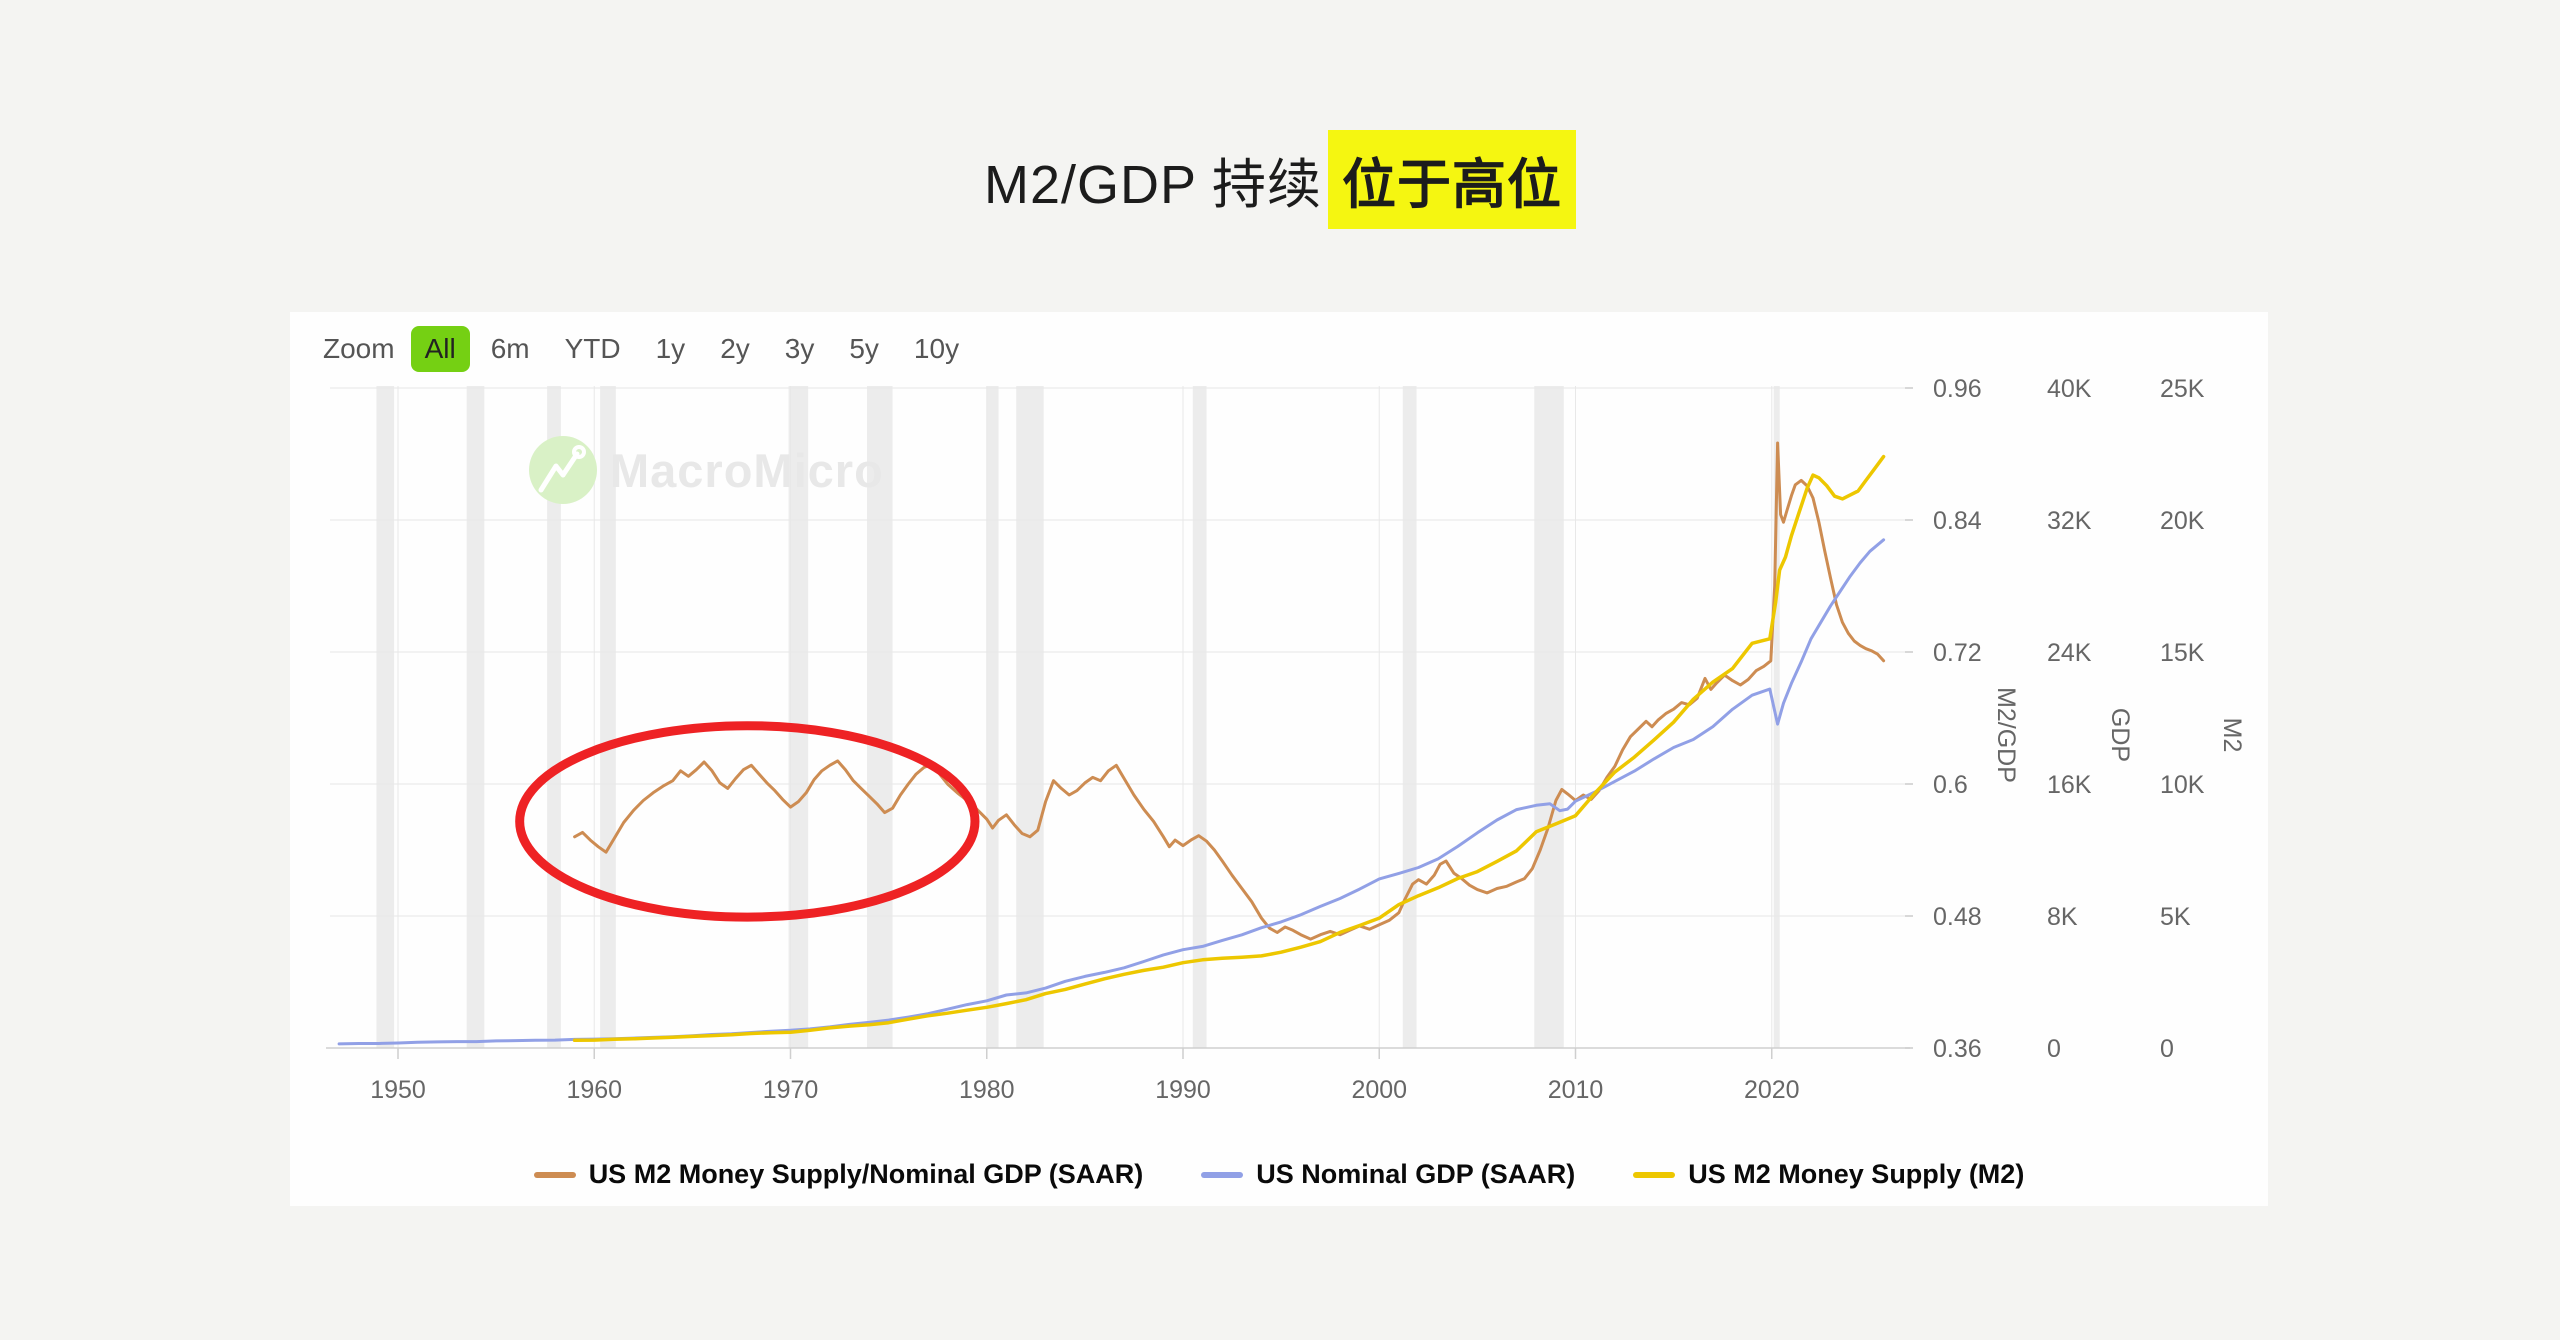  I want to click on y-tick-label: 0.84, so click(1957, 521).